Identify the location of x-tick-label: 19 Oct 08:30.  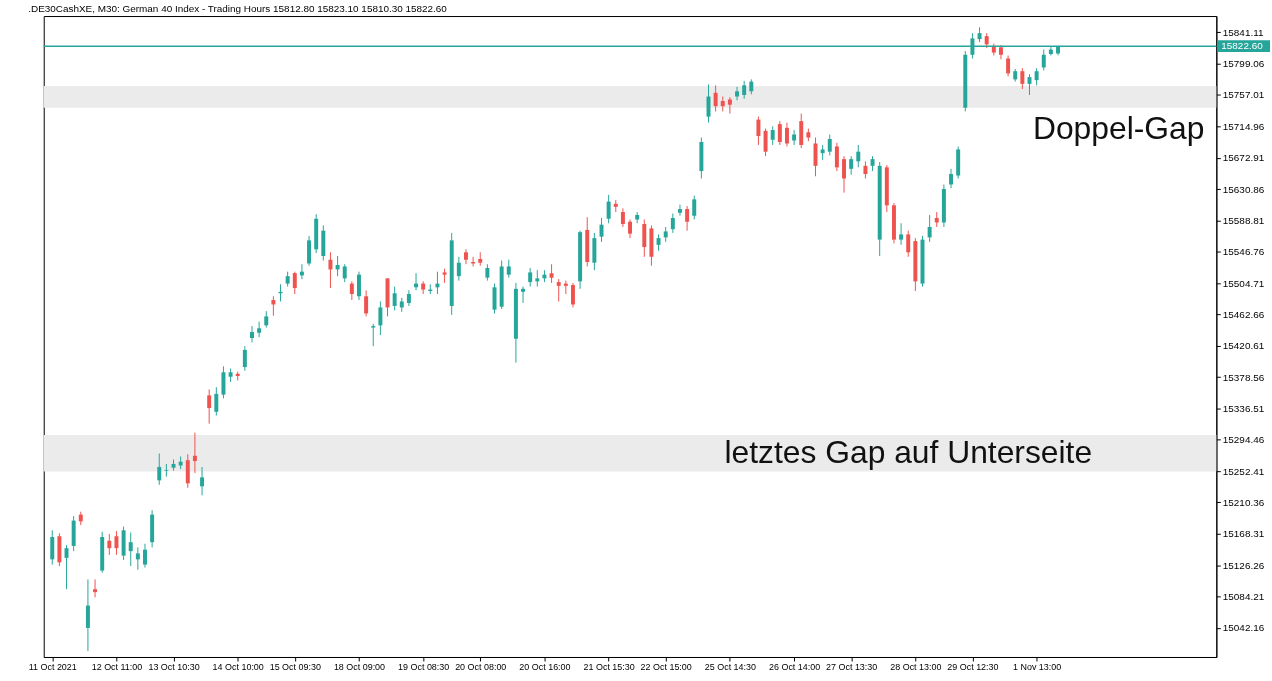
(424, 667).